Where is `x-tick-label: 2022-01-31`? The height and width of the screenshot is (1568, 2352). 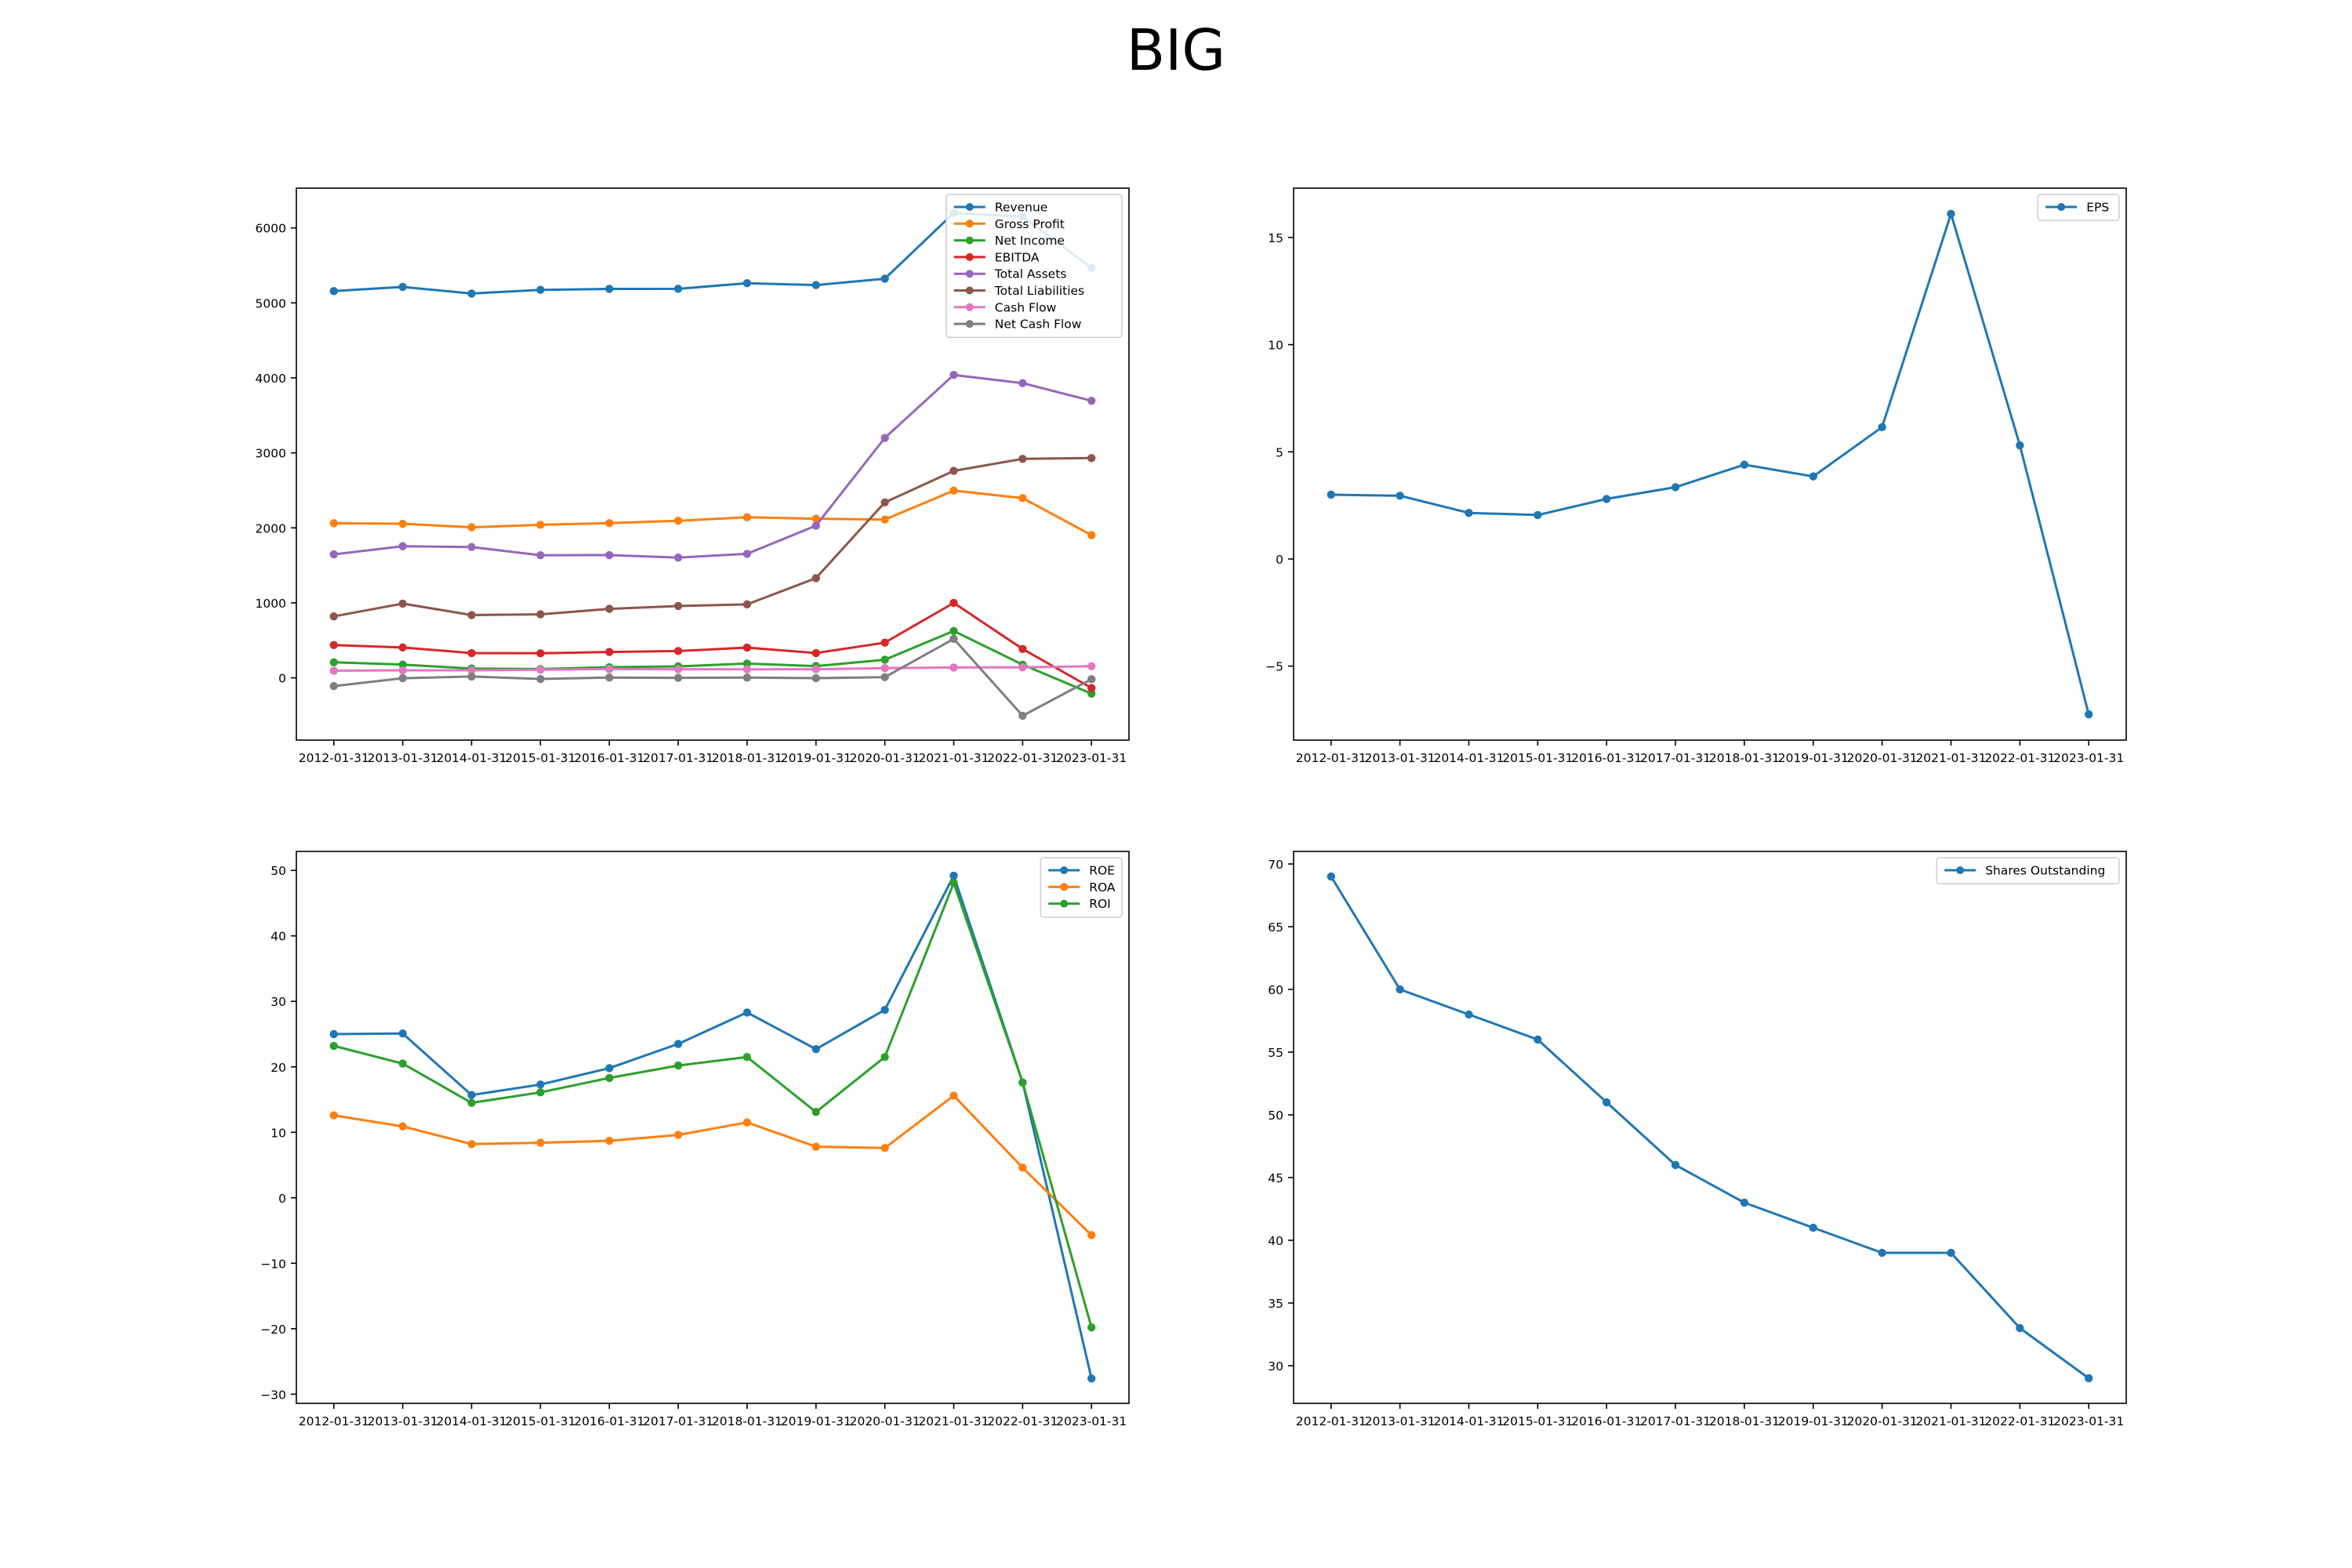 x-tick-label: 2022-01-31 is located at coordinates (1022, 758).